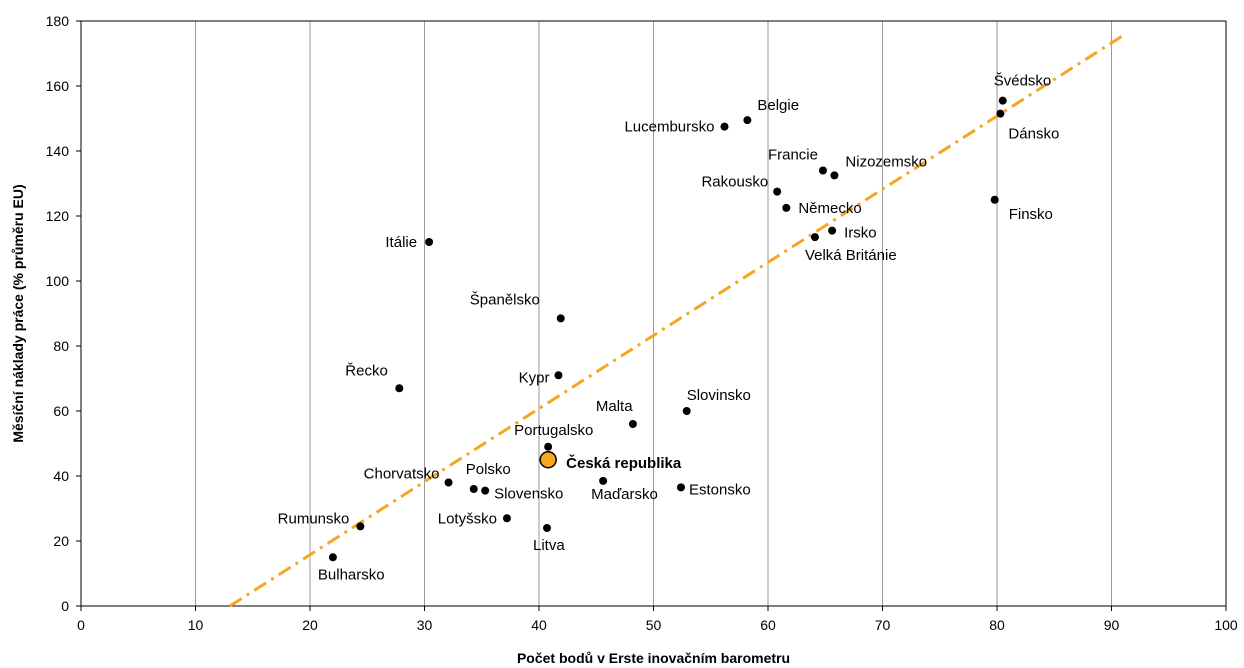 This screenshot has width=1244, height=668. Describe the element at coordinates (786, 207) in the screenshot. I see `point-nemecko` at that location.